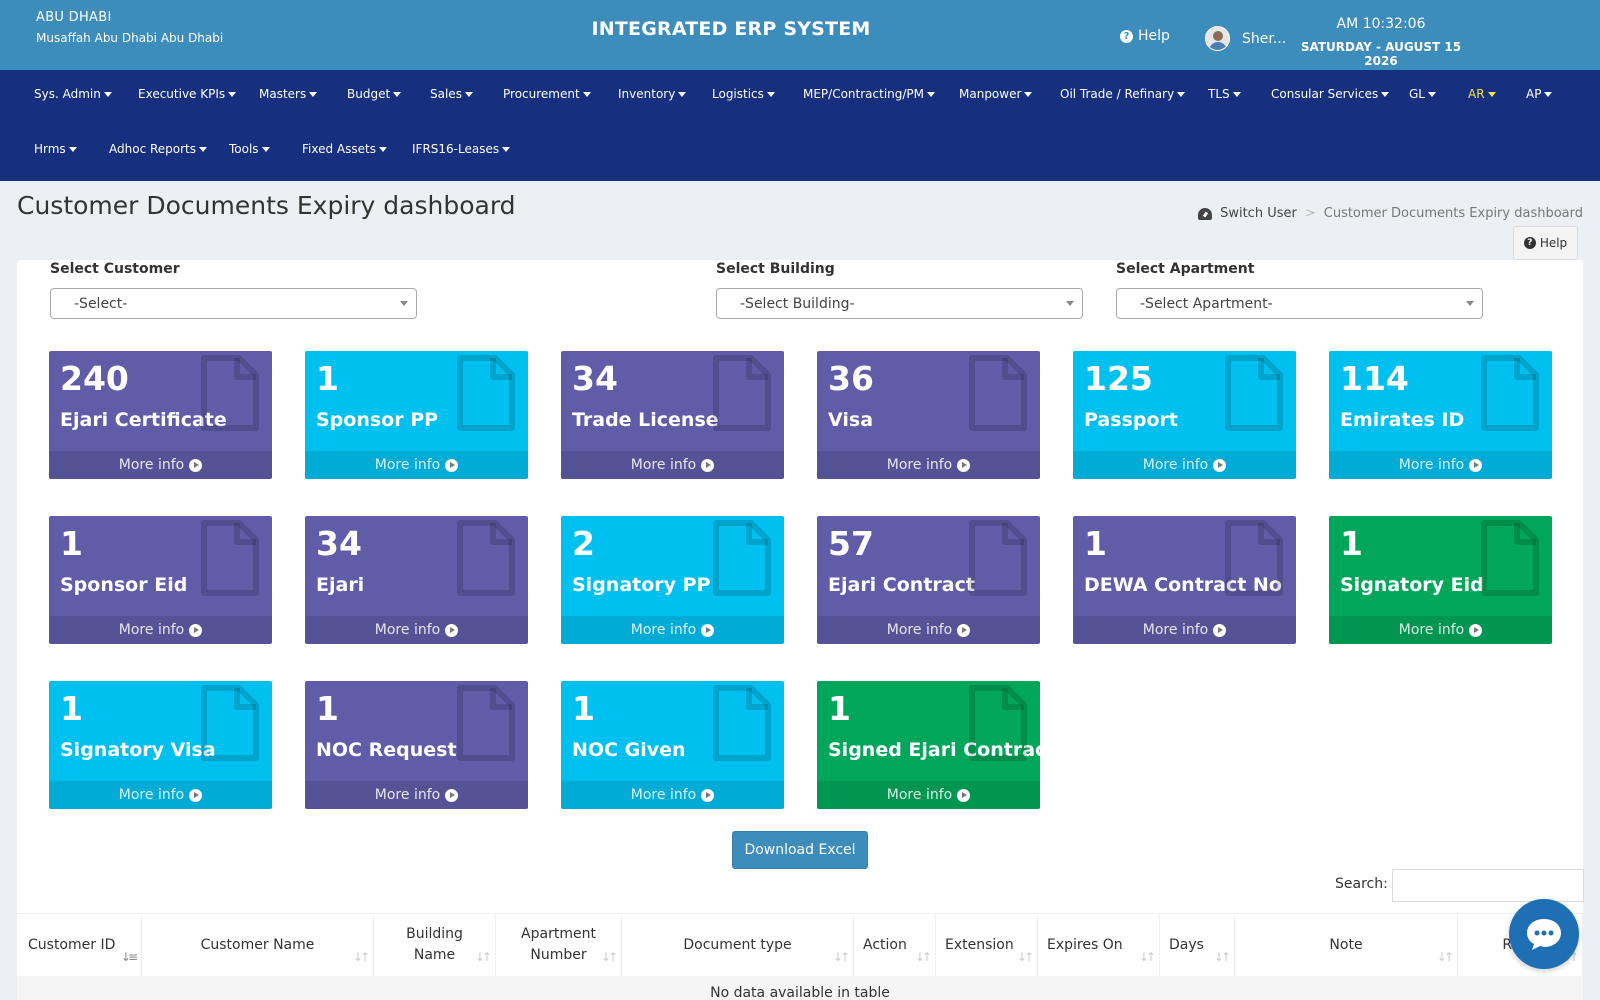 This screenshot has height=1000, width=1600. What do you see at coordinates (1488, 885) in the screenshot?
I see `search-input` at bounding box center [1488, 885].